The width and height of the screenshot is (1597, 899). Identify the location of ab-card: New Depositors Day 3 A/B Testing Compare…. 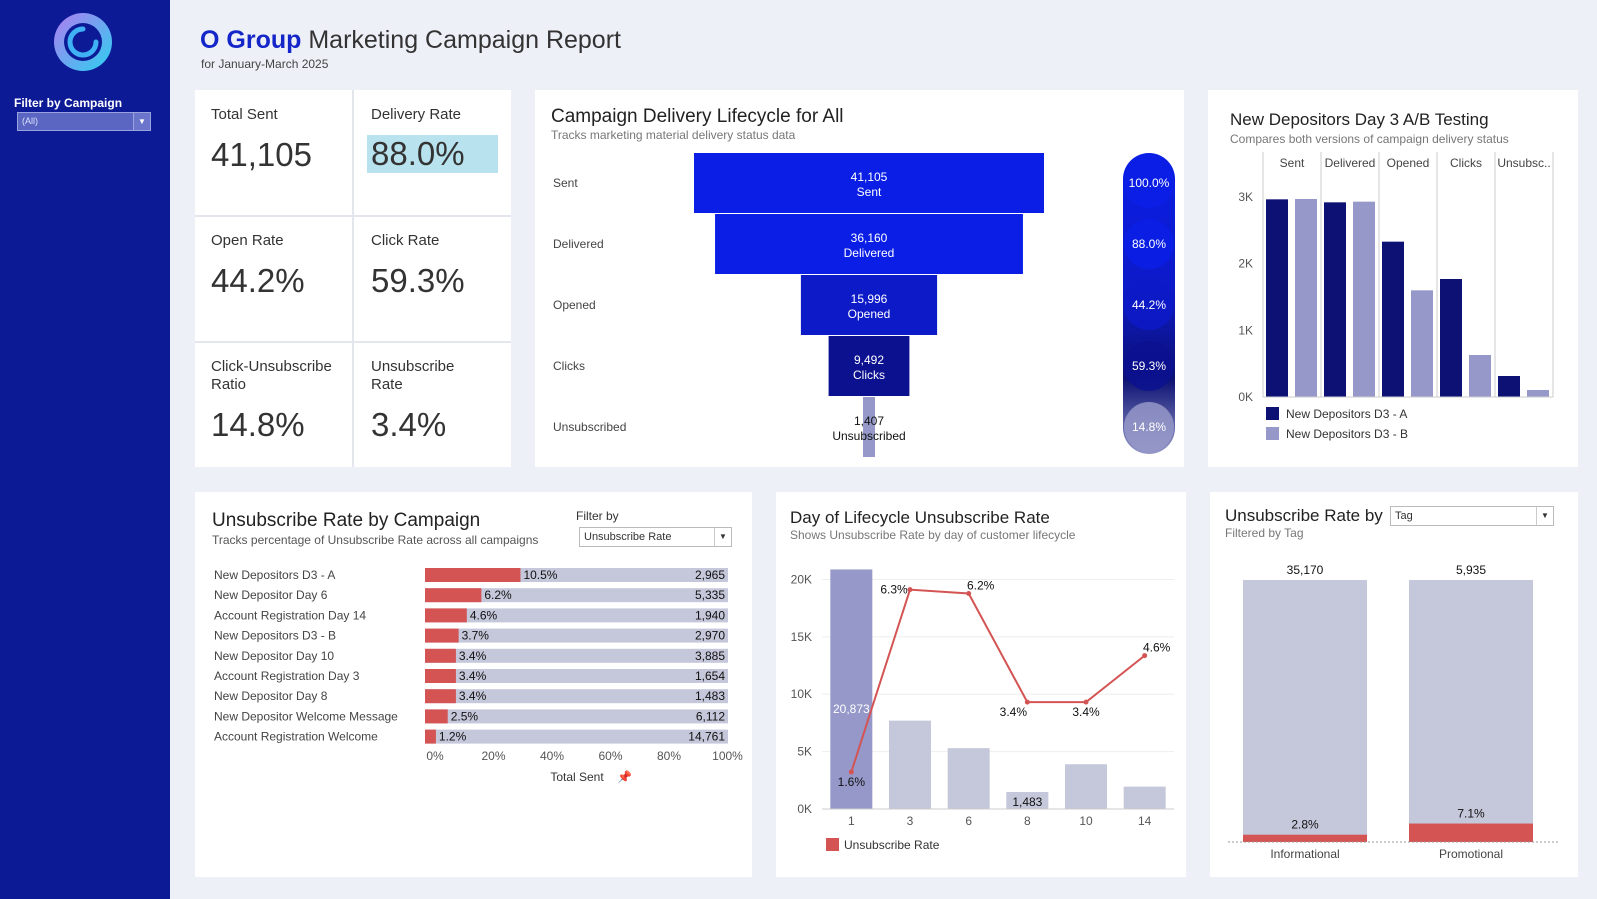
(1393, 278).